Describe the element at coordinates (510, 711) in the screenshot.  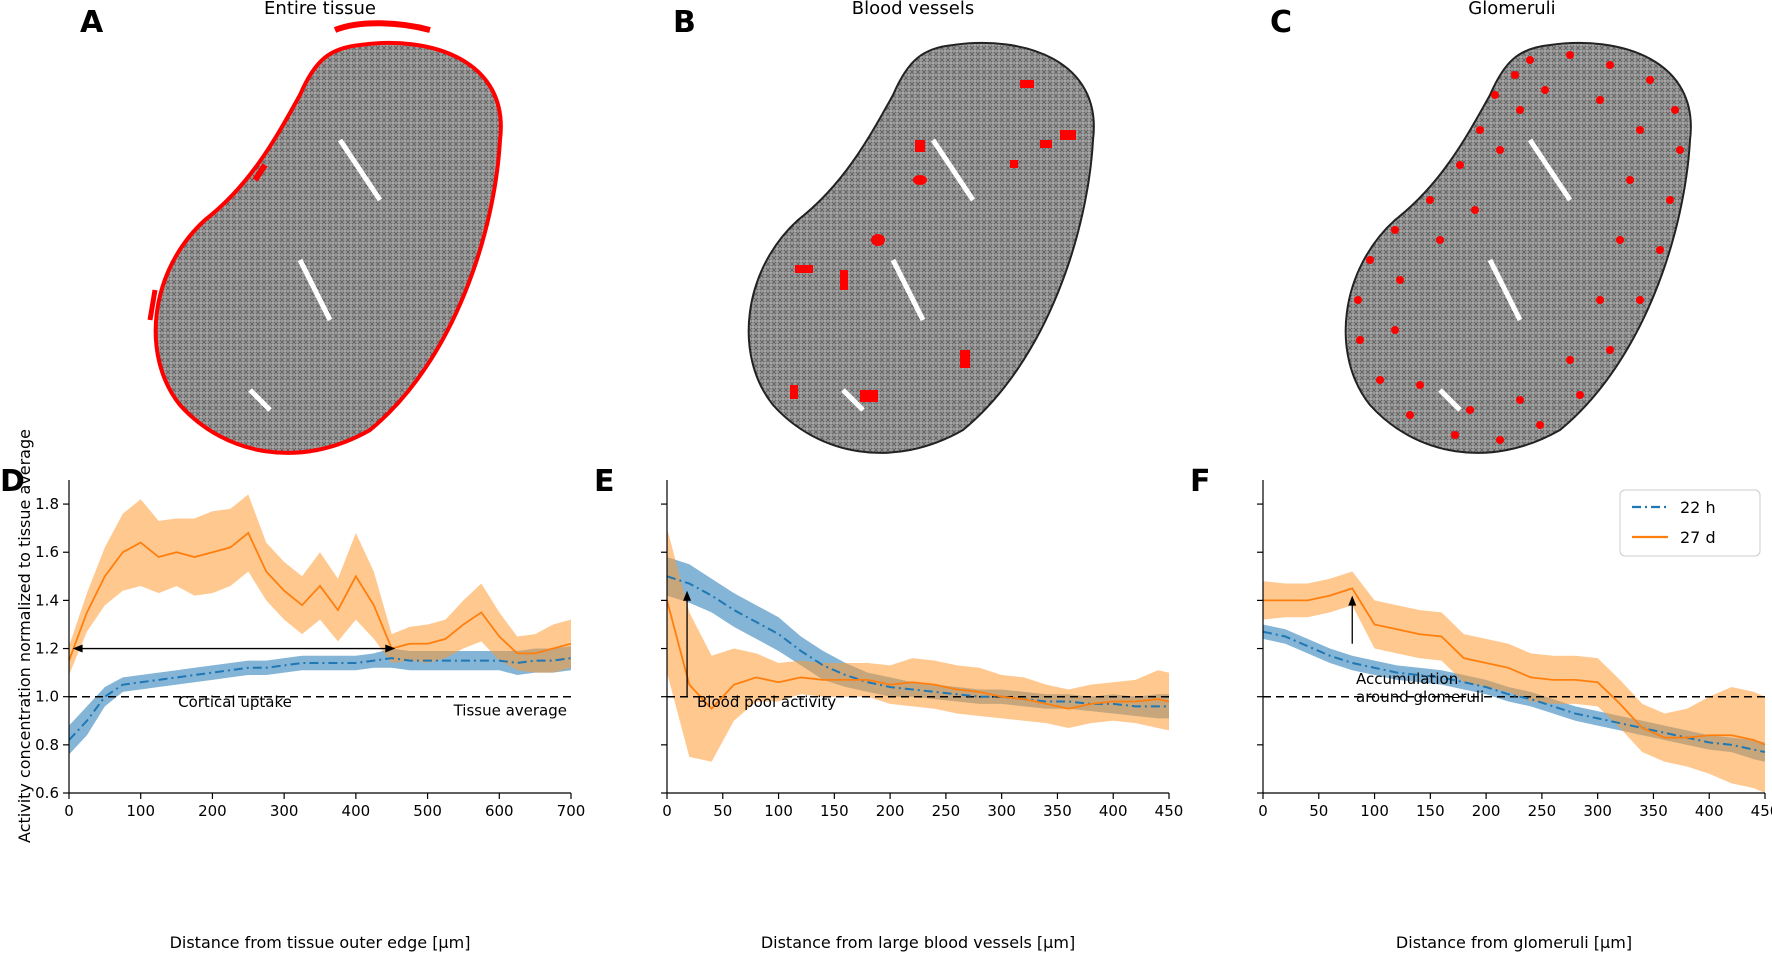
I see `chart-d-reference-label: Tissue average` at that location.